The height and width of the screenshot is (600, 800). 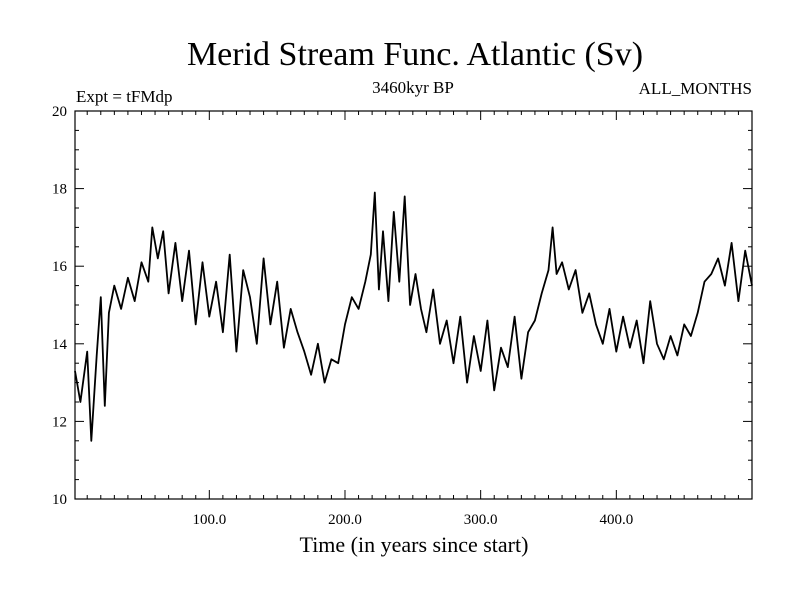 I want to click on x-tick-label: 300.0, so click(x=481, y=520).